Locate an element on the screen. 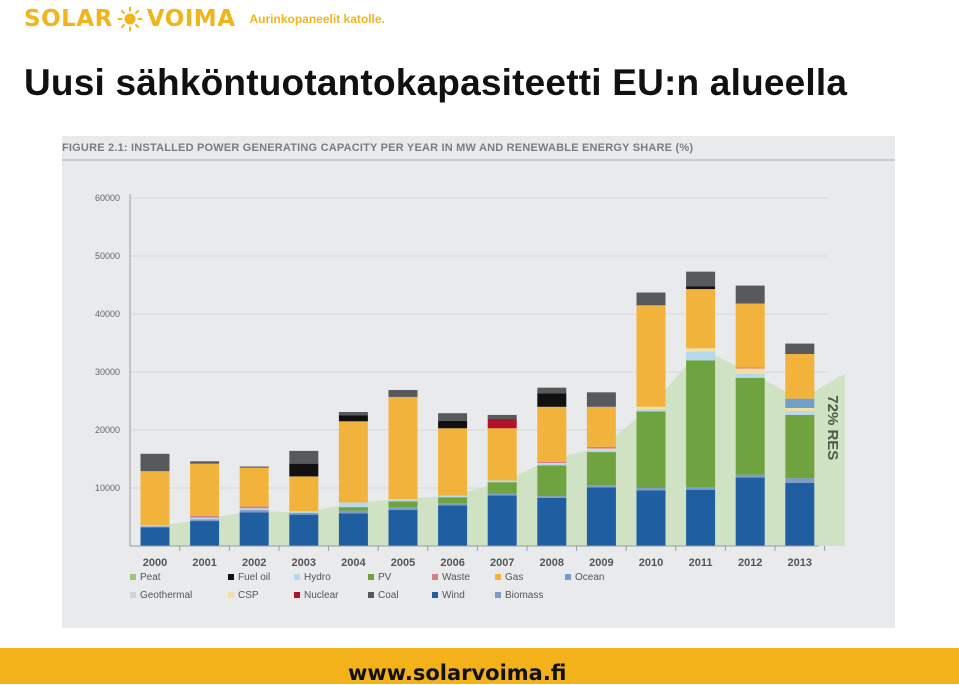  x-tick-label: 2003 is located at coordinates (304, 563).